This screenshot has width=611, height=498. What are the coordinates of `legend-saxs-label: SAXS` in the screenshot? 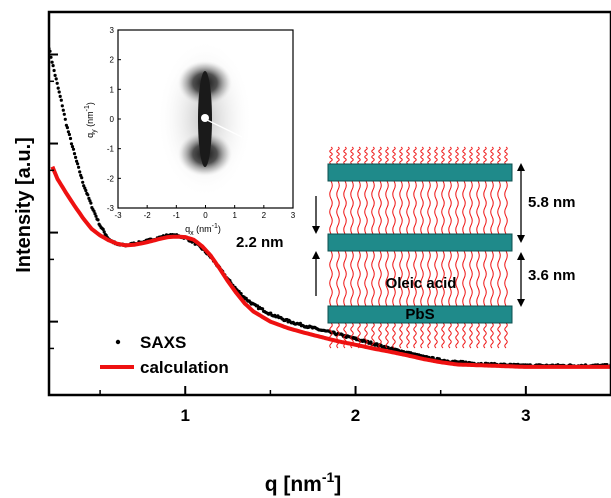 It's located at (163, 342).